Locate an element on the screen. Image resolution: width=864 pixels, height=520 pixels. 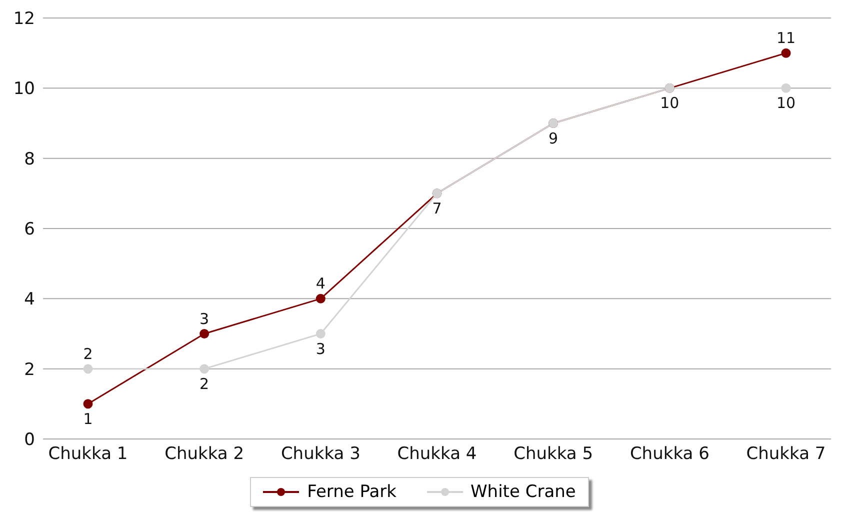
y-tick-label: 4 is located at coordinates (29, 300).